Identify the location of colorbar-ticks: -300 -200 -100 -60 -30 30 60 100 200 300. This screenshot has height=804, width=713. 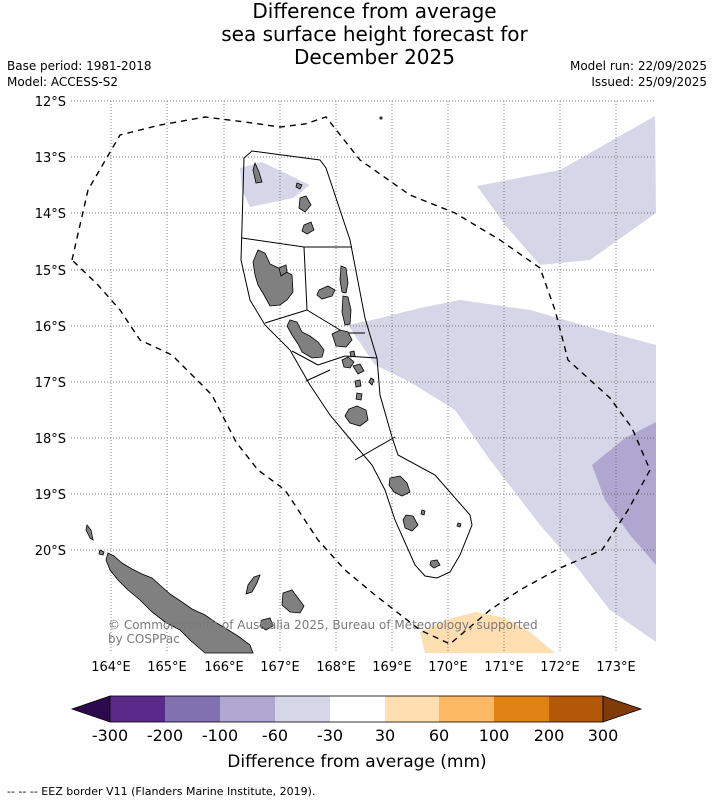
(355, 735).